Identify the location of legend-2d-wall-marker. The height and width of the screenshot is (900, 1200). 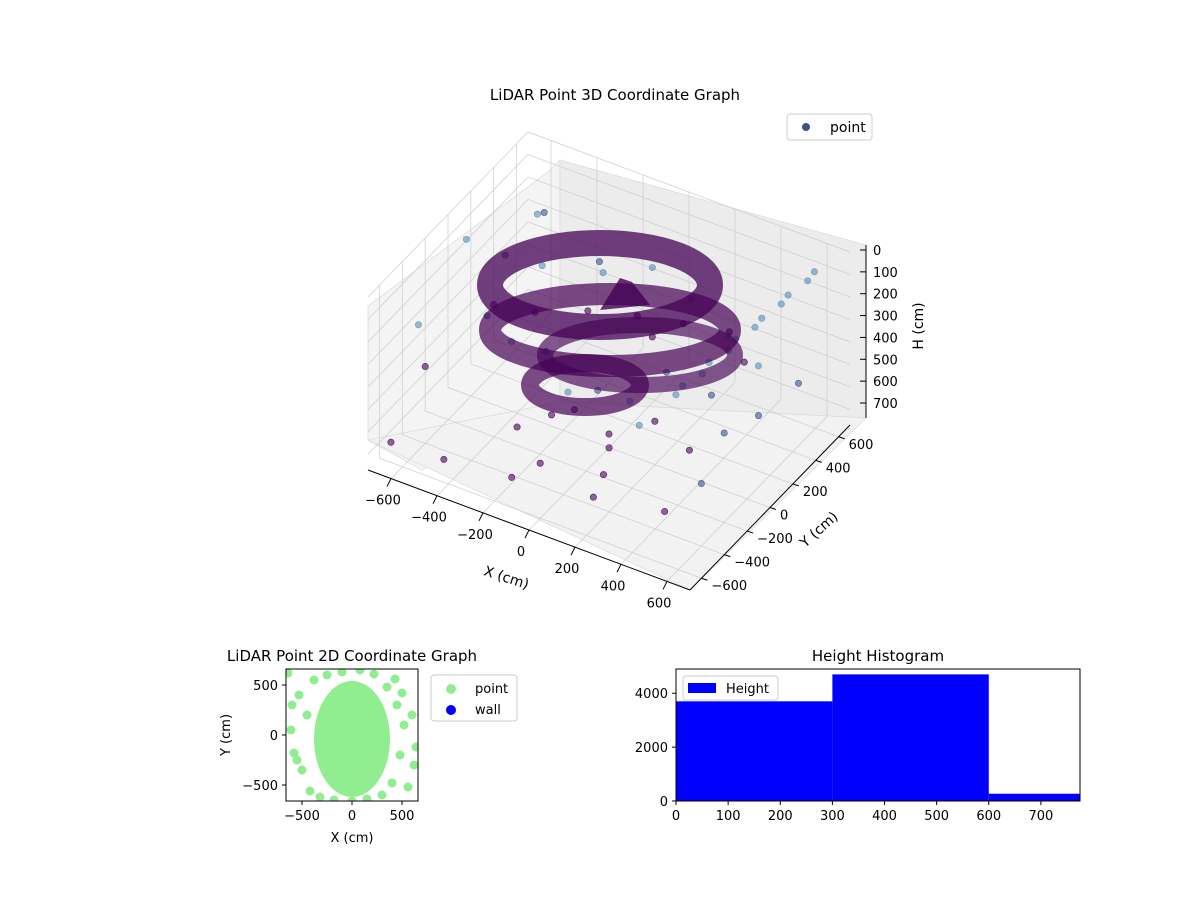
(451, 710).